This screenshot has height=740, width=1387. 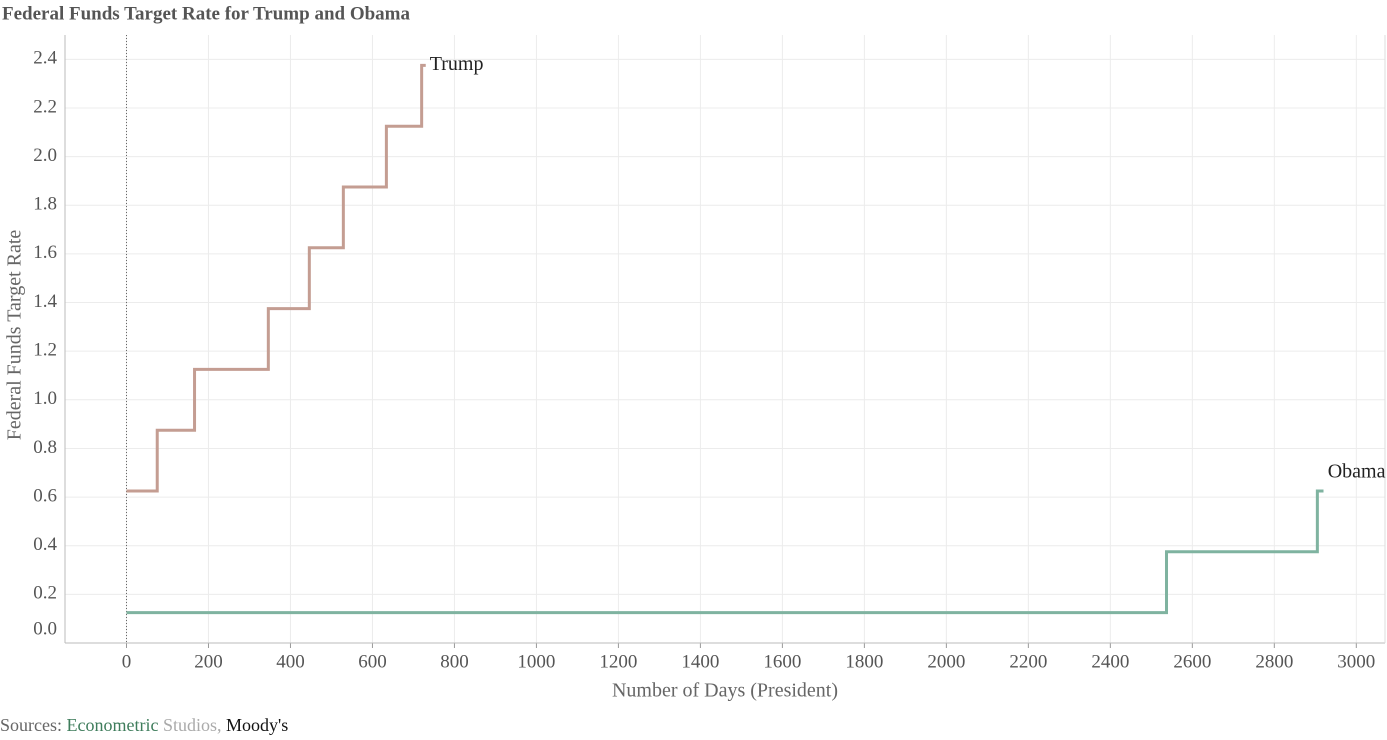 I want to click on y-tick-label: 2.4, so click(x=45, y=58).